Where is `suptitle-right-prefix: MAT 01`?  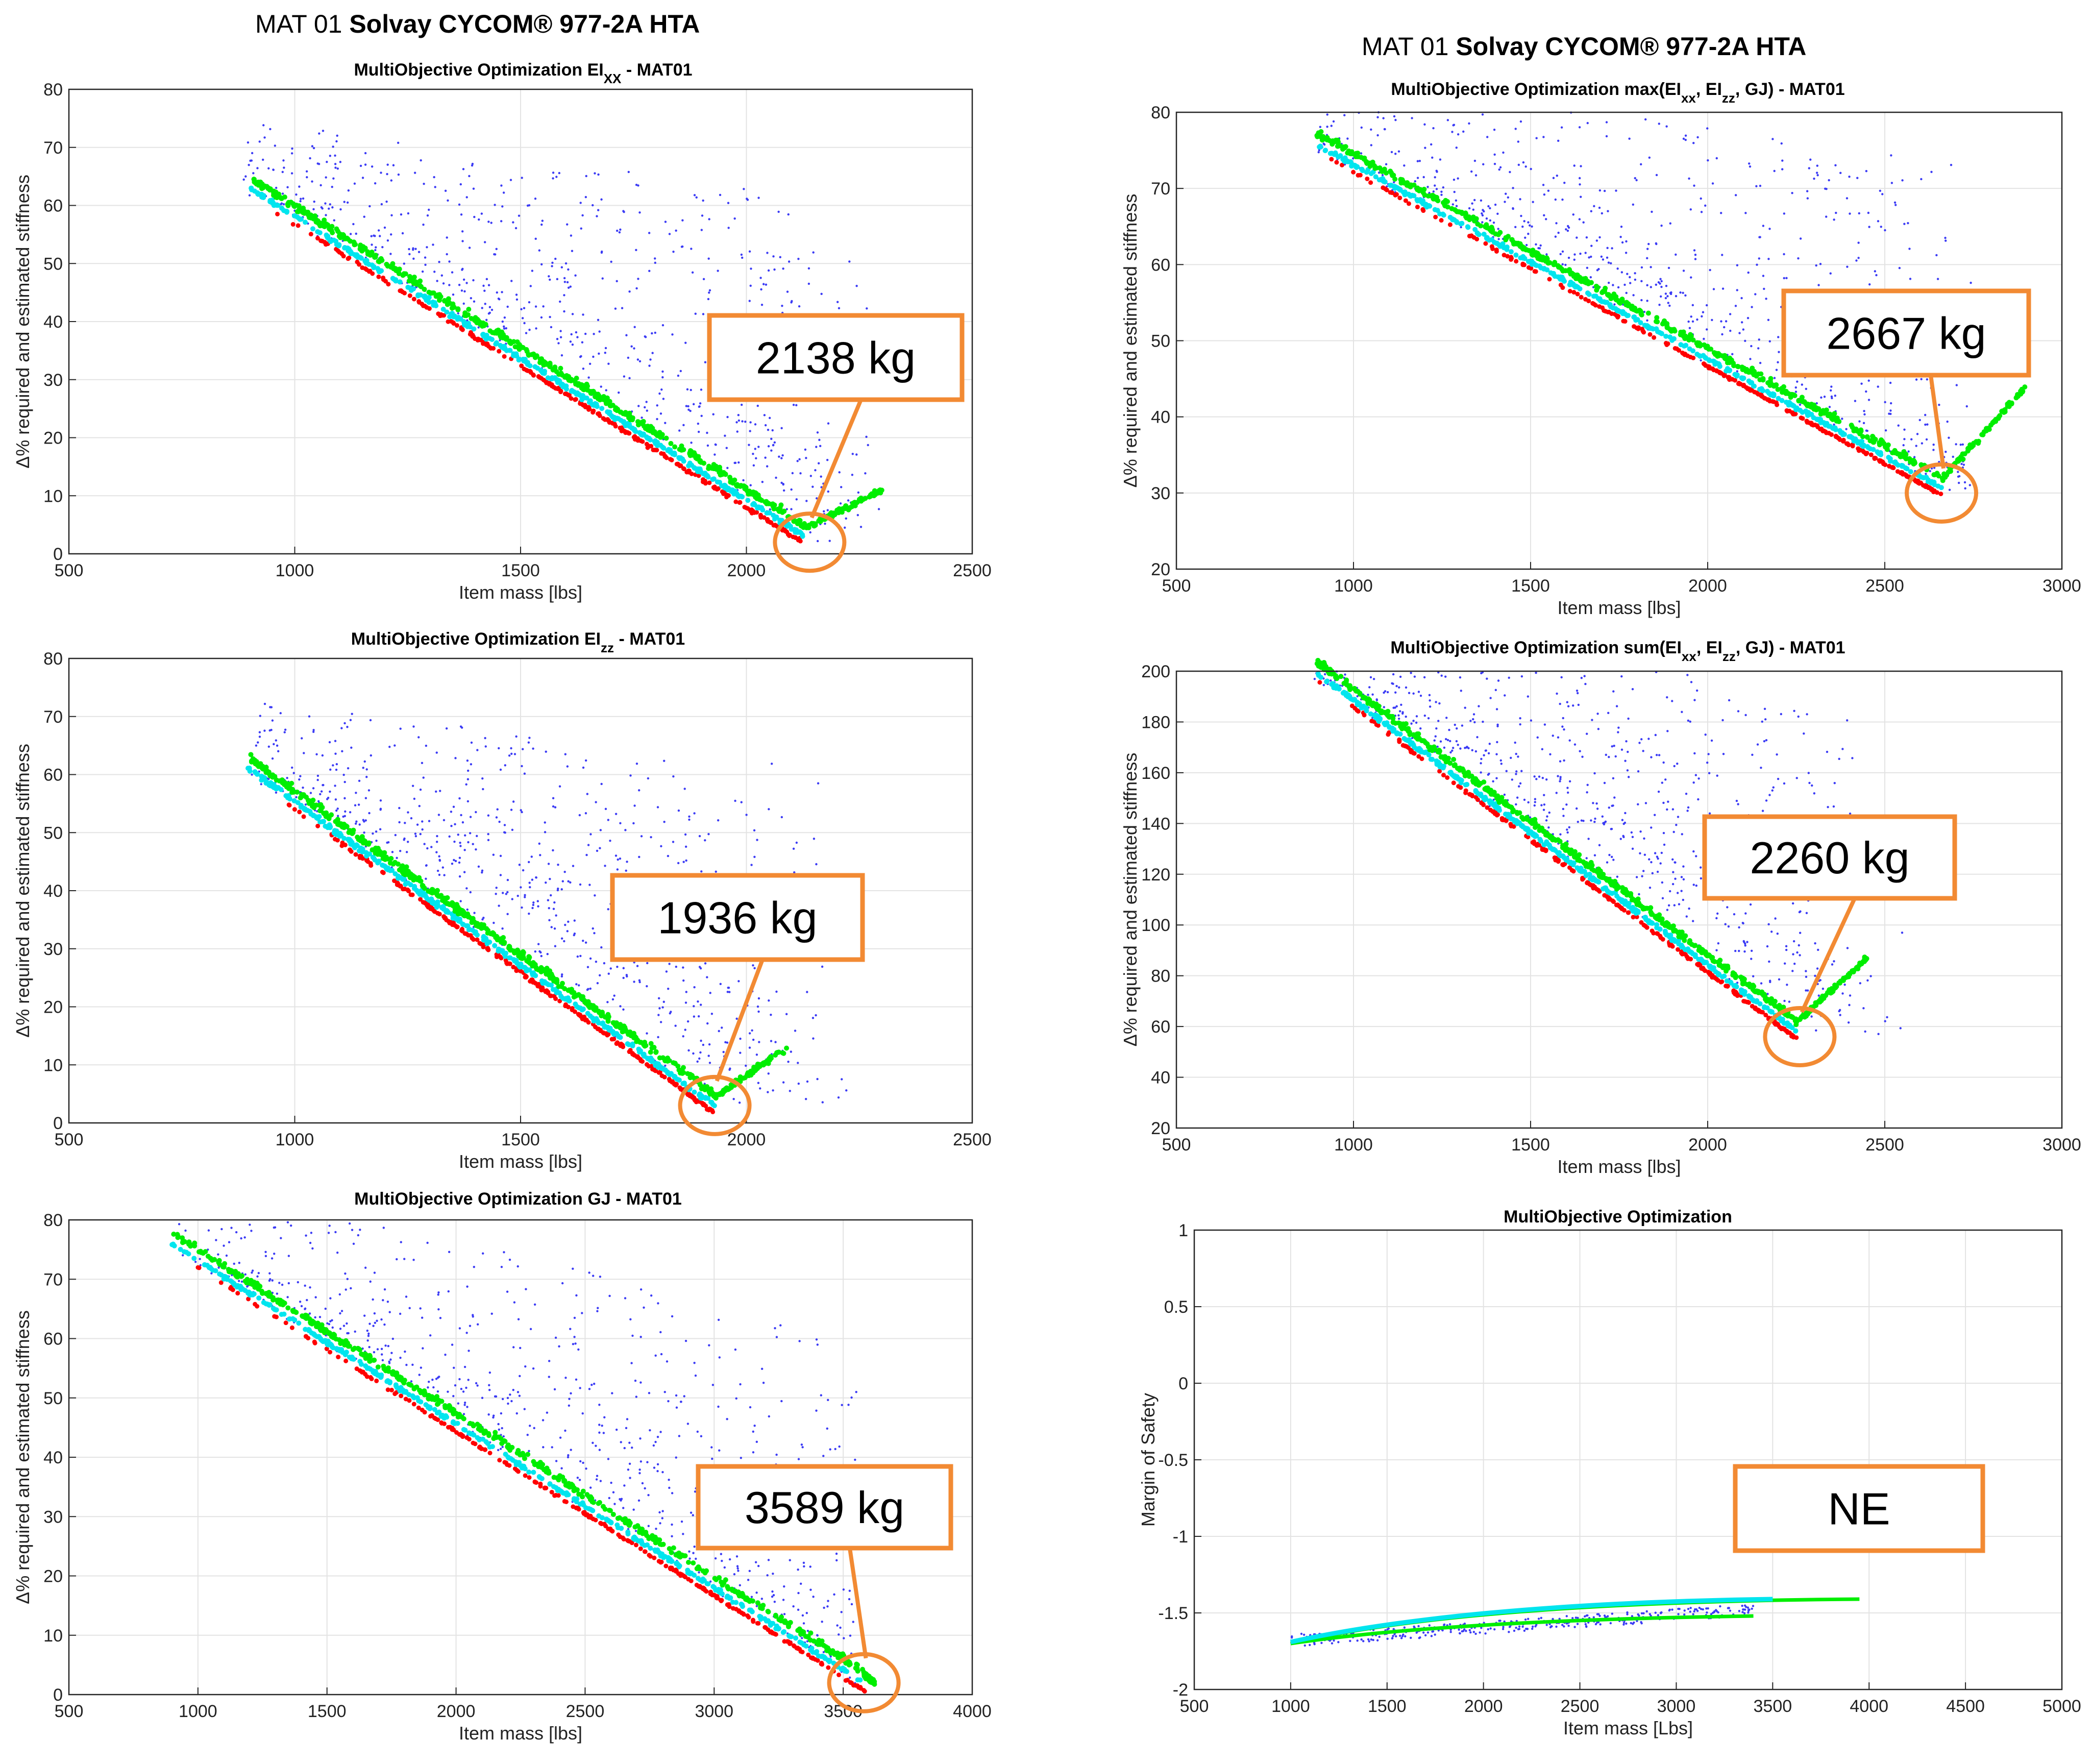
suptitle-right-prefix: MAT 01 is located at coordinates (1409, 46).